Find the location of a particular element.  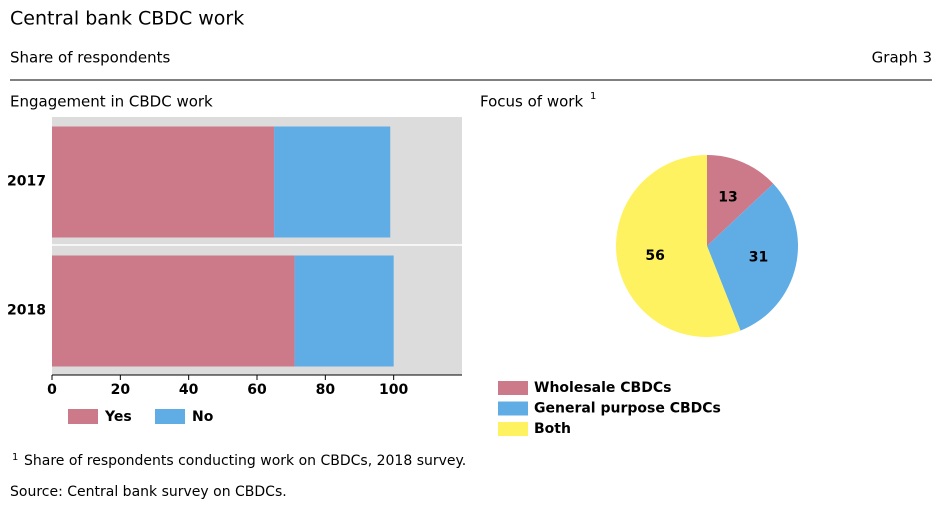

source: Source: Central bank survey on CBDCs. is located at coordinates (148, 492).